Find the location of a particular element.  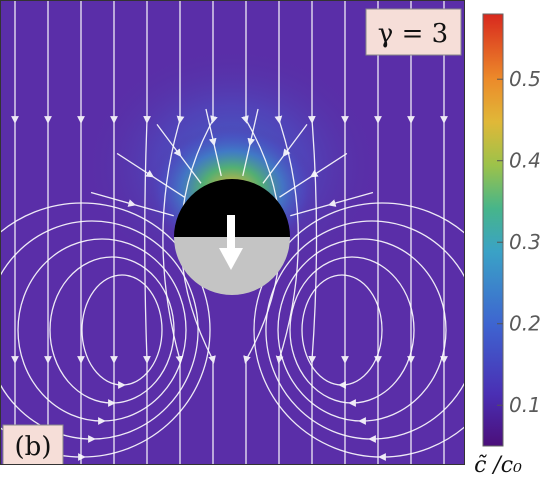

colorbar-tick-label: 0.2 is located at coordinates (525, 324).